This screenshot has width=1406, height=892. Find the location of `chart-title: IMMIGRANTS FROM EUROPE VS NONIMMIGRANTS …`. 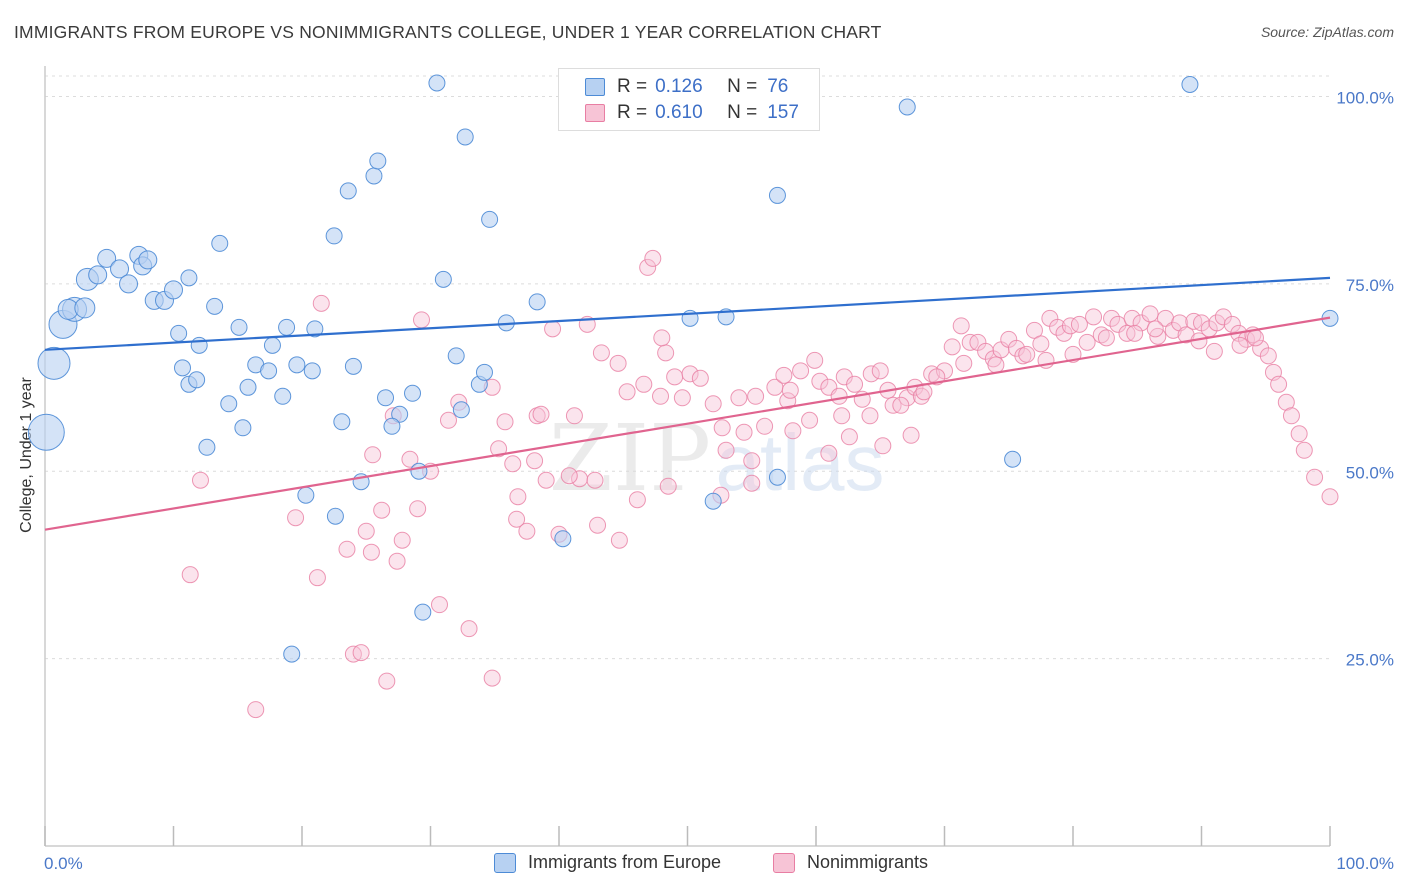

chart-title: IMMIGRANTS FROM EUROPE VS NONIMMIGRANTS … is located at coordinates (448, 32).